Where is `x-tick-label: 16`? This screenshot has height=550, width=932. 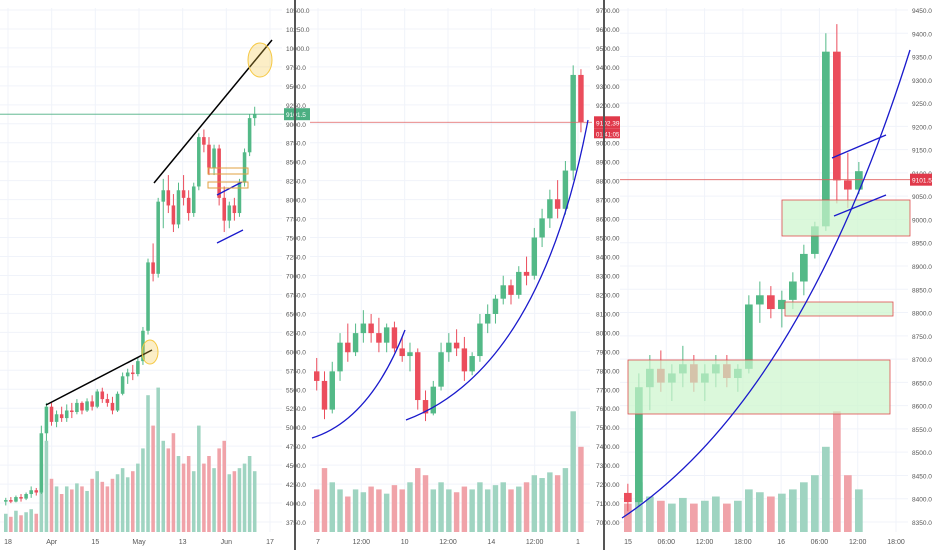 x-tick-label: 16 is located at coordinates (781, 542).